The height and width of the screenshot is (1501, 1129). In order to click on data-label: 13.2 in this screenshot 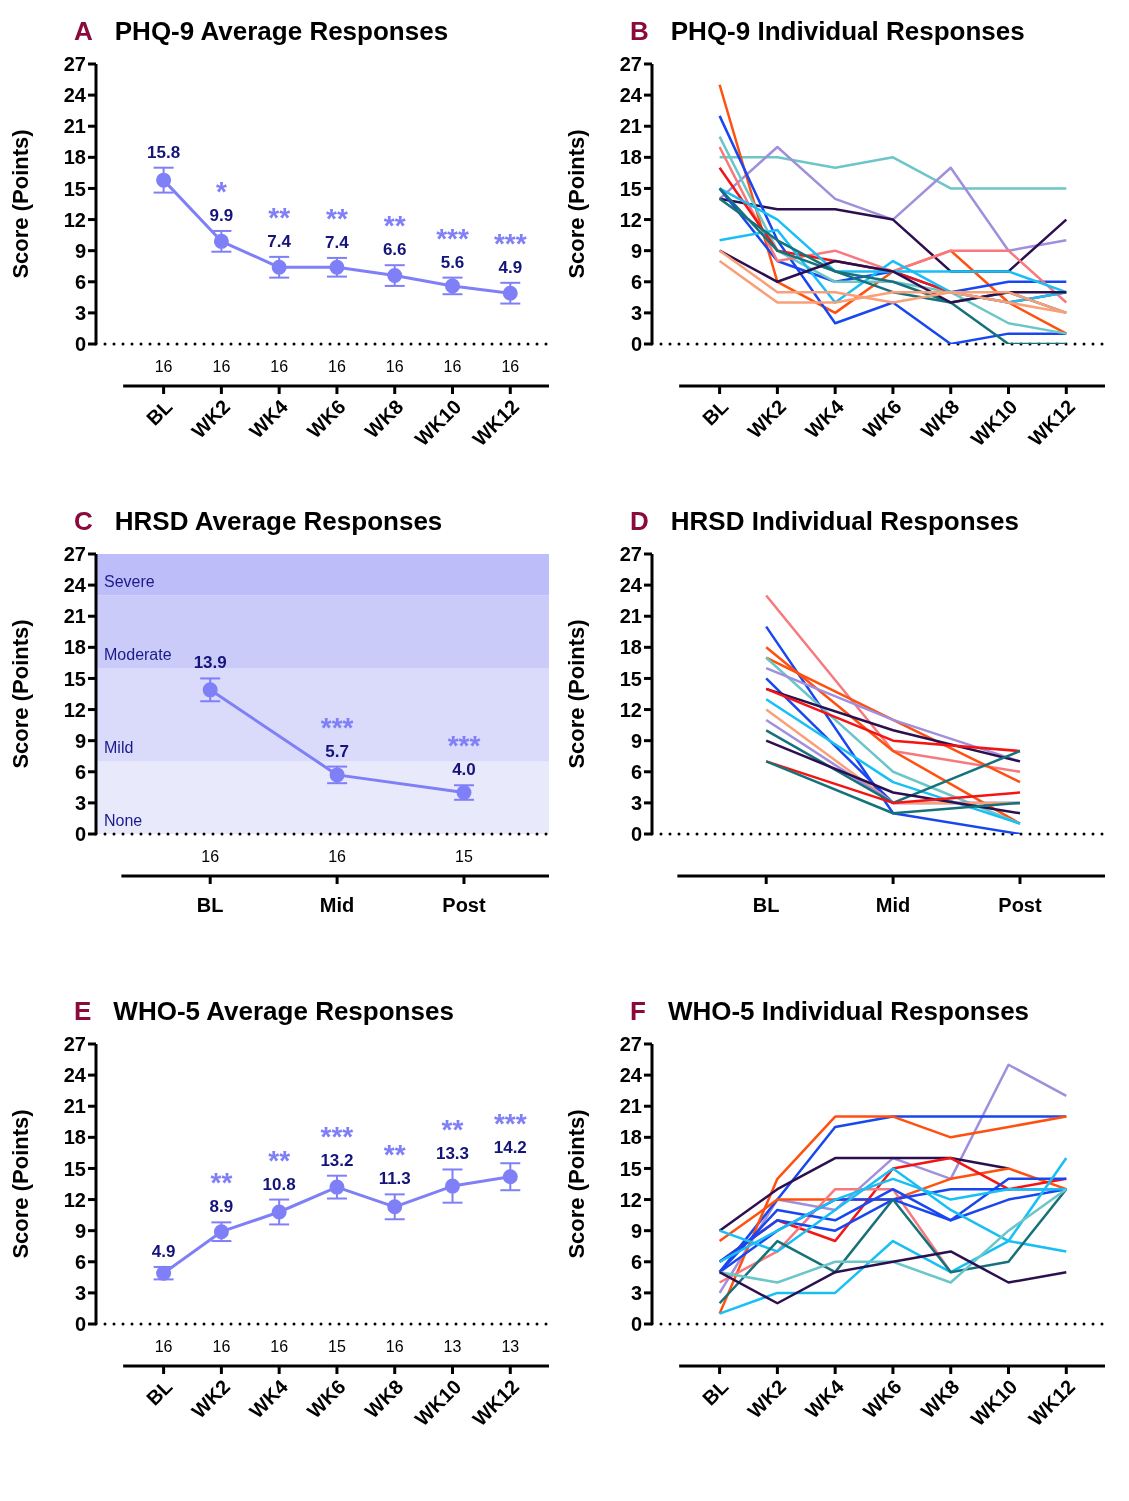, I will do `click(337, 1160)`.